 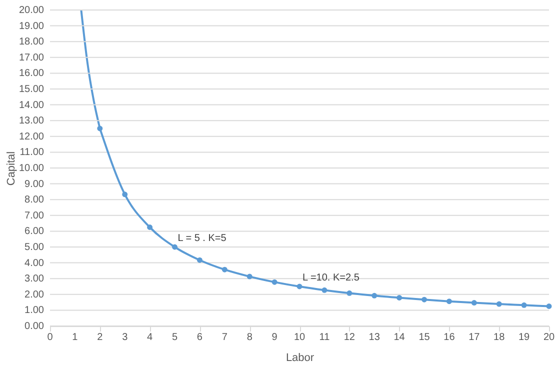 I want to click on x-tick-label: 14, so click(x=400, y=337).